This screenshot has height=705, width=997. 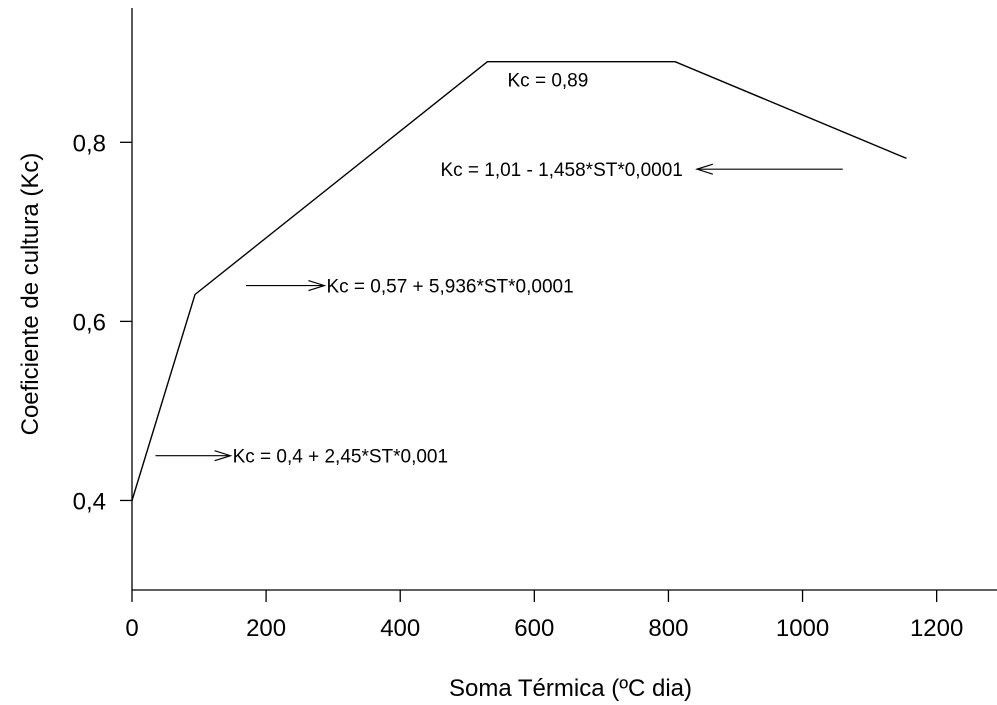 What do you see at coordinates (936, 628) in the screenshot?
I see `x-tick-label: 1200` at bounding box center [936, 628].